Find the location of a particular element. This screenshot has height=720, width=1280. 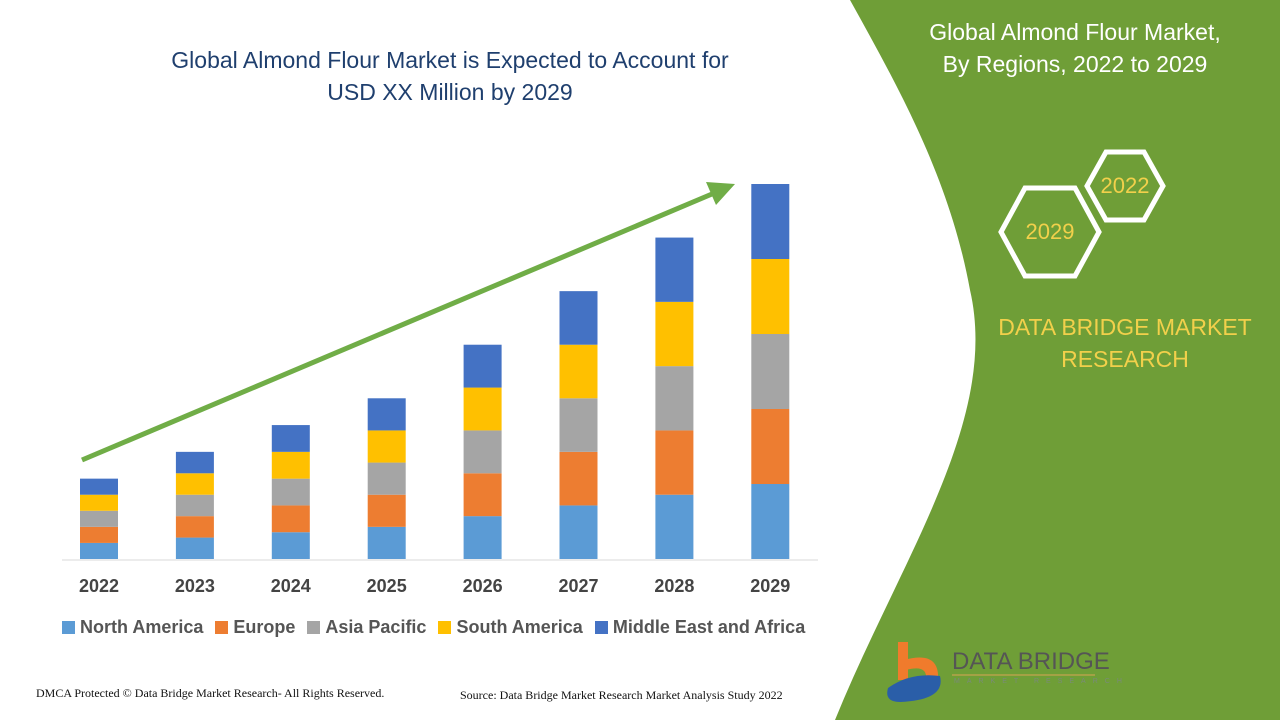

legend-item: Asia Pacific is located at coordinates (366, 627).